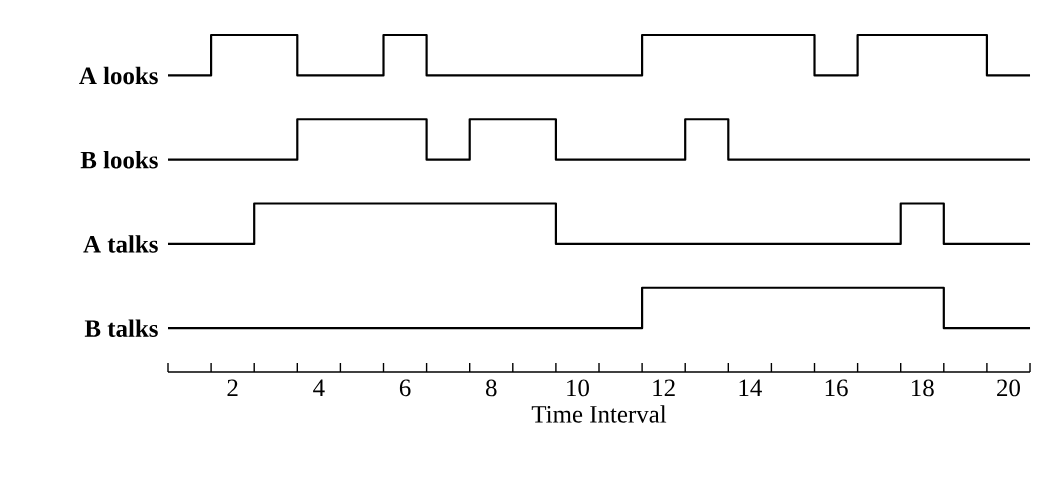 The height and width of the screenshot is (490, 1044). What do you see at coordinates (319, 387) in the screenshot?
I see `x-tick-label: 4` at bounding box center [319, 387].